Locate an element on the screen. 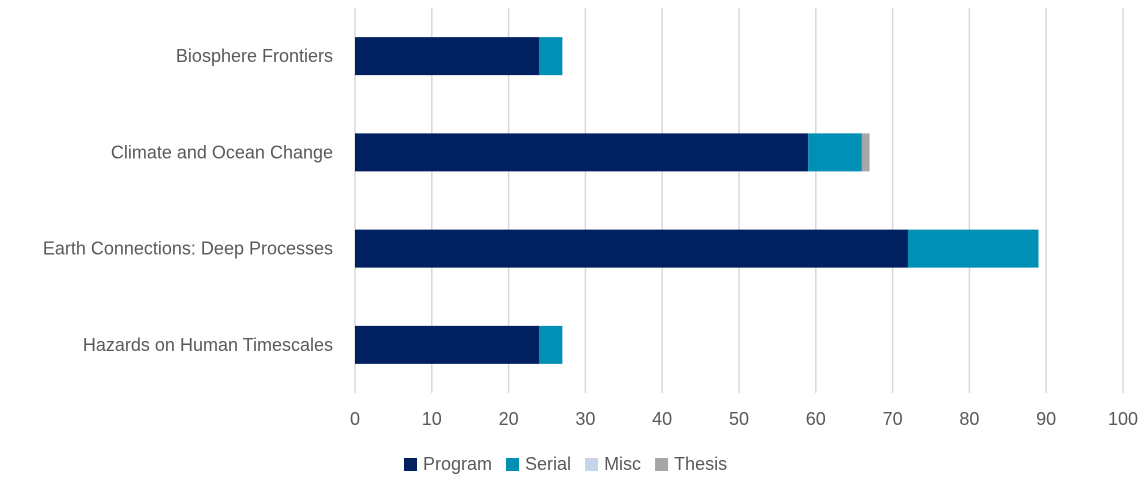 The height and width of the screenshot is (485, 1144). x-axis-tick-labels: 0 10 20 30 40 50 60 70 80 90 100 is located at coordinates (744, 419).